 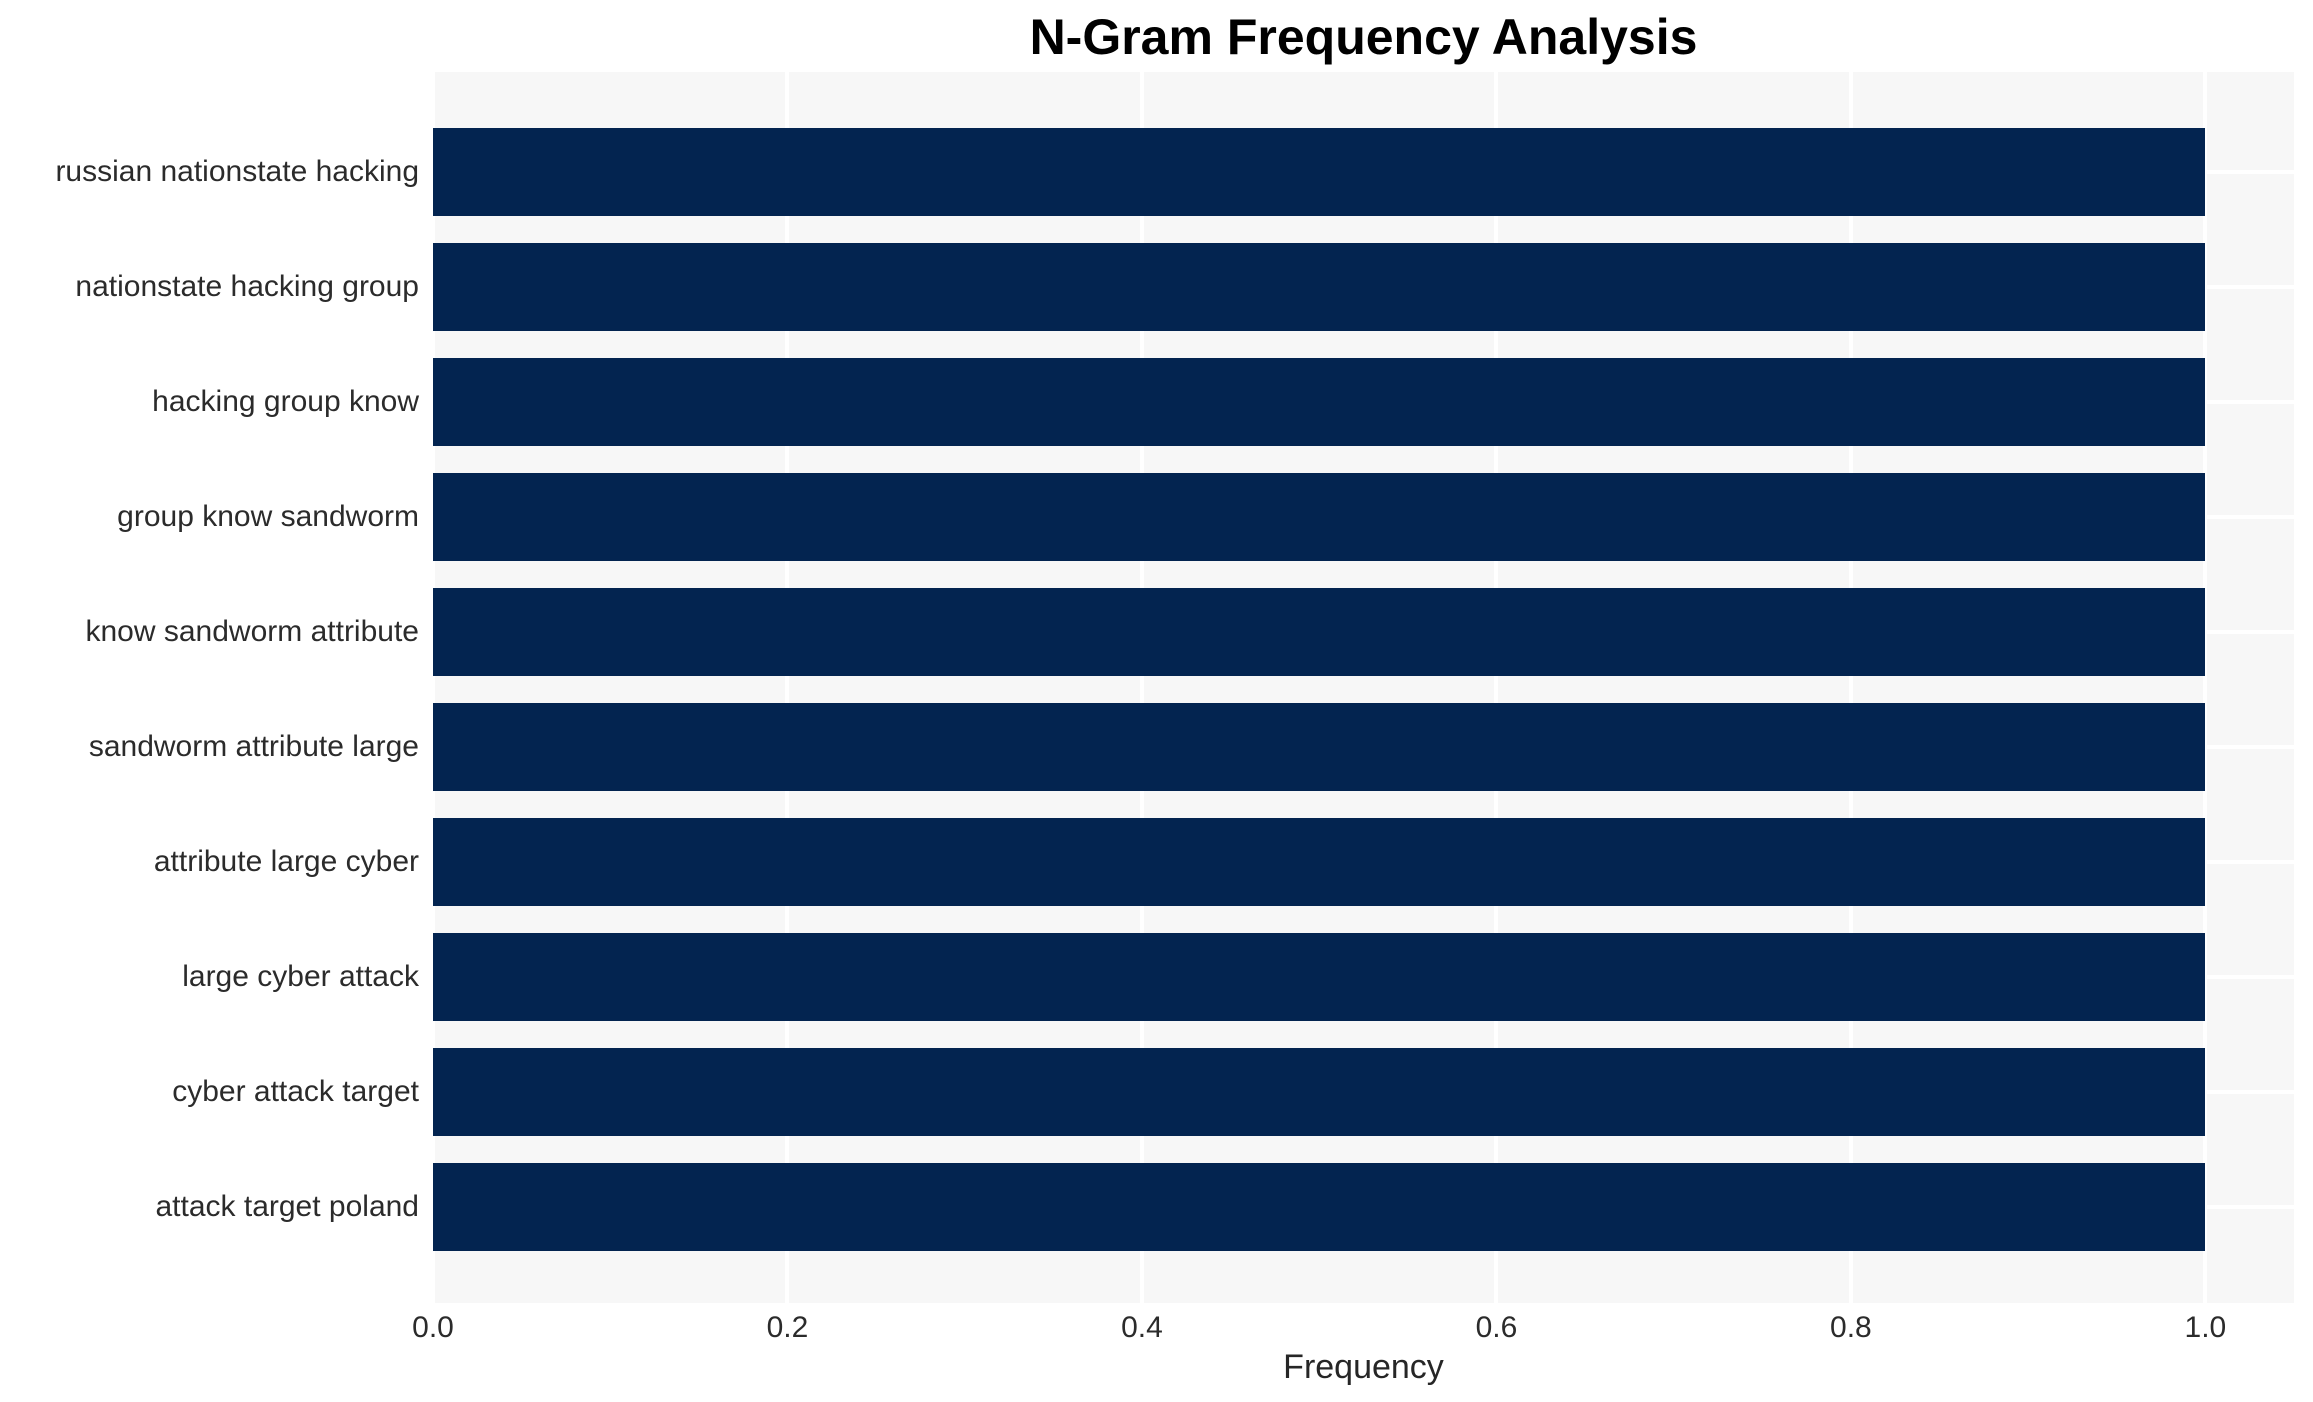 I want to click on x-tick-label: 0.6, so click(x=1496, y=1327).